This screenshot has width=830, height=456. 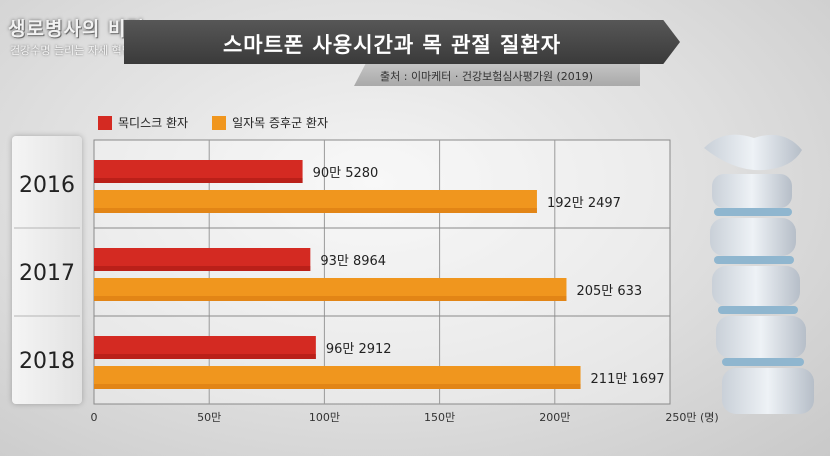 I want to click on data-label-series-1: 96만 2912, so click(x=359, y=349).